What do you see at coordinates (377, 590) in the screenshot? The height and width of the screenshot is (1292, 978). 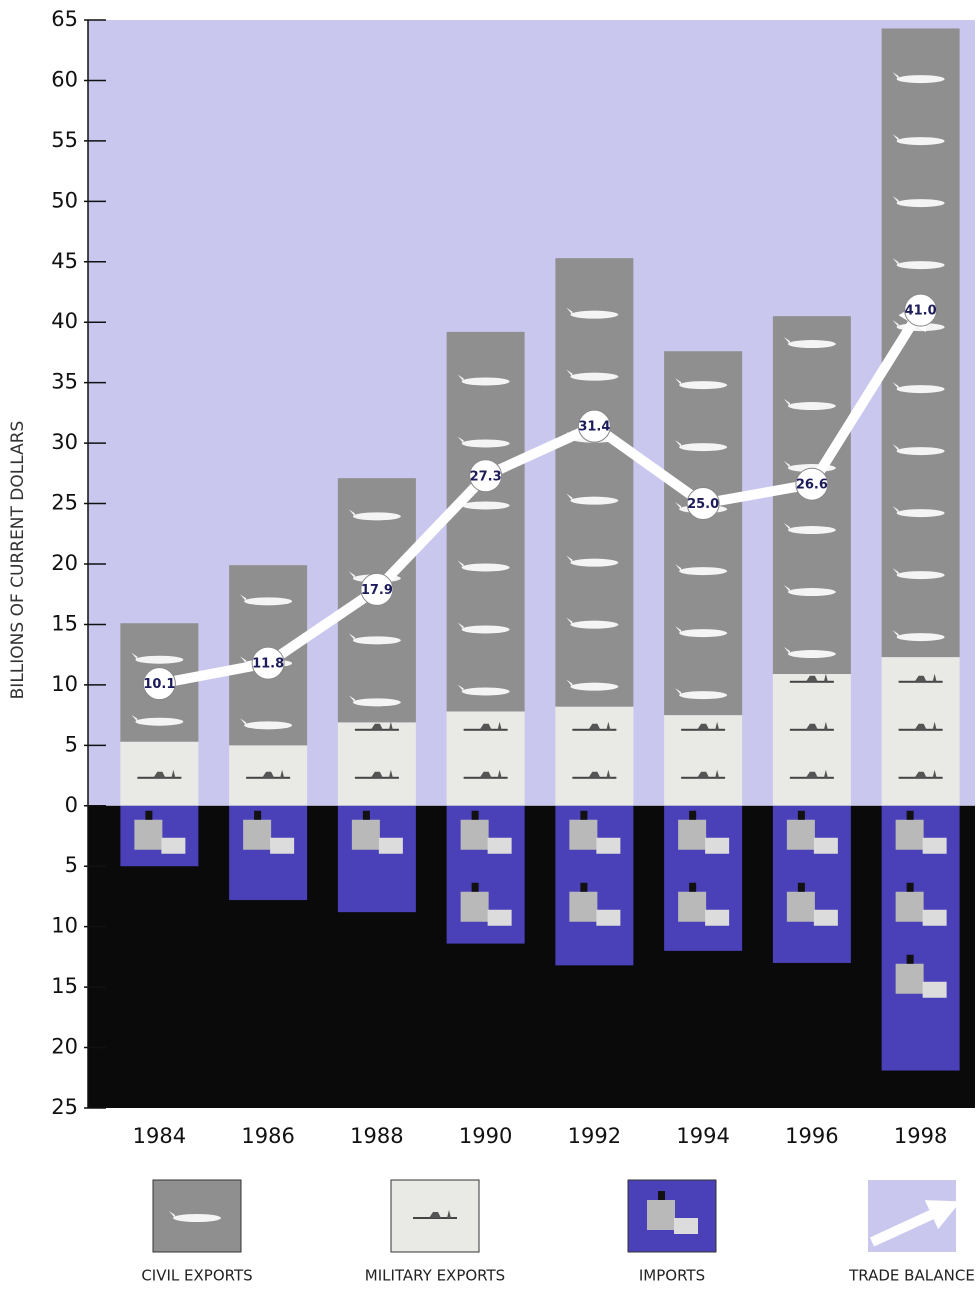 I see `data-label: 17.9` at bounding box center [377, 590].